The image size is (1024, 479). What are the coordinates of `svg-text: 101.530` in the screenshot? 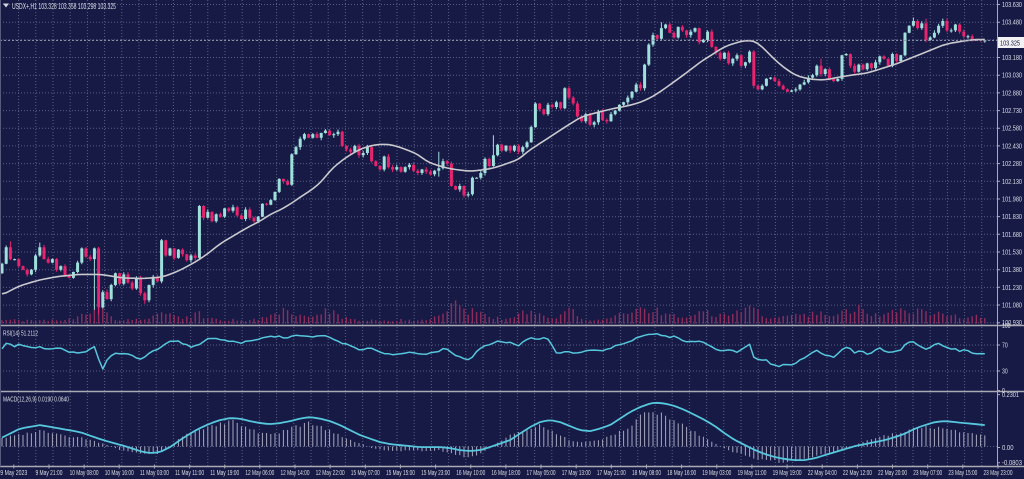 It's located at (1012, 252).